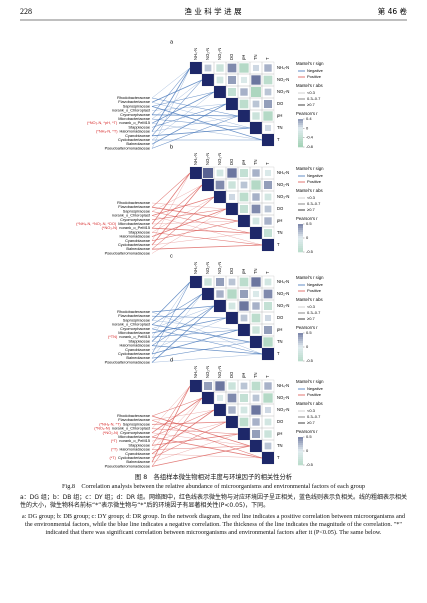 The width and height of the screenshot is (427, 603). What do you see at coordinates (310, 381) in the screenshot?
I see `legend-title: Mantel's r sign` at bounding box center [310, 381].